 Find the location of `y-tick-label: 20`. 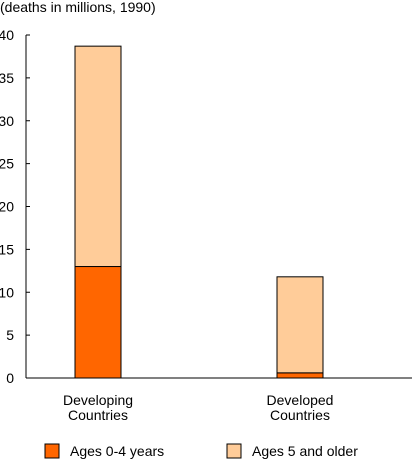

y-tick-label: 20 is located at coordinates (7, 207).